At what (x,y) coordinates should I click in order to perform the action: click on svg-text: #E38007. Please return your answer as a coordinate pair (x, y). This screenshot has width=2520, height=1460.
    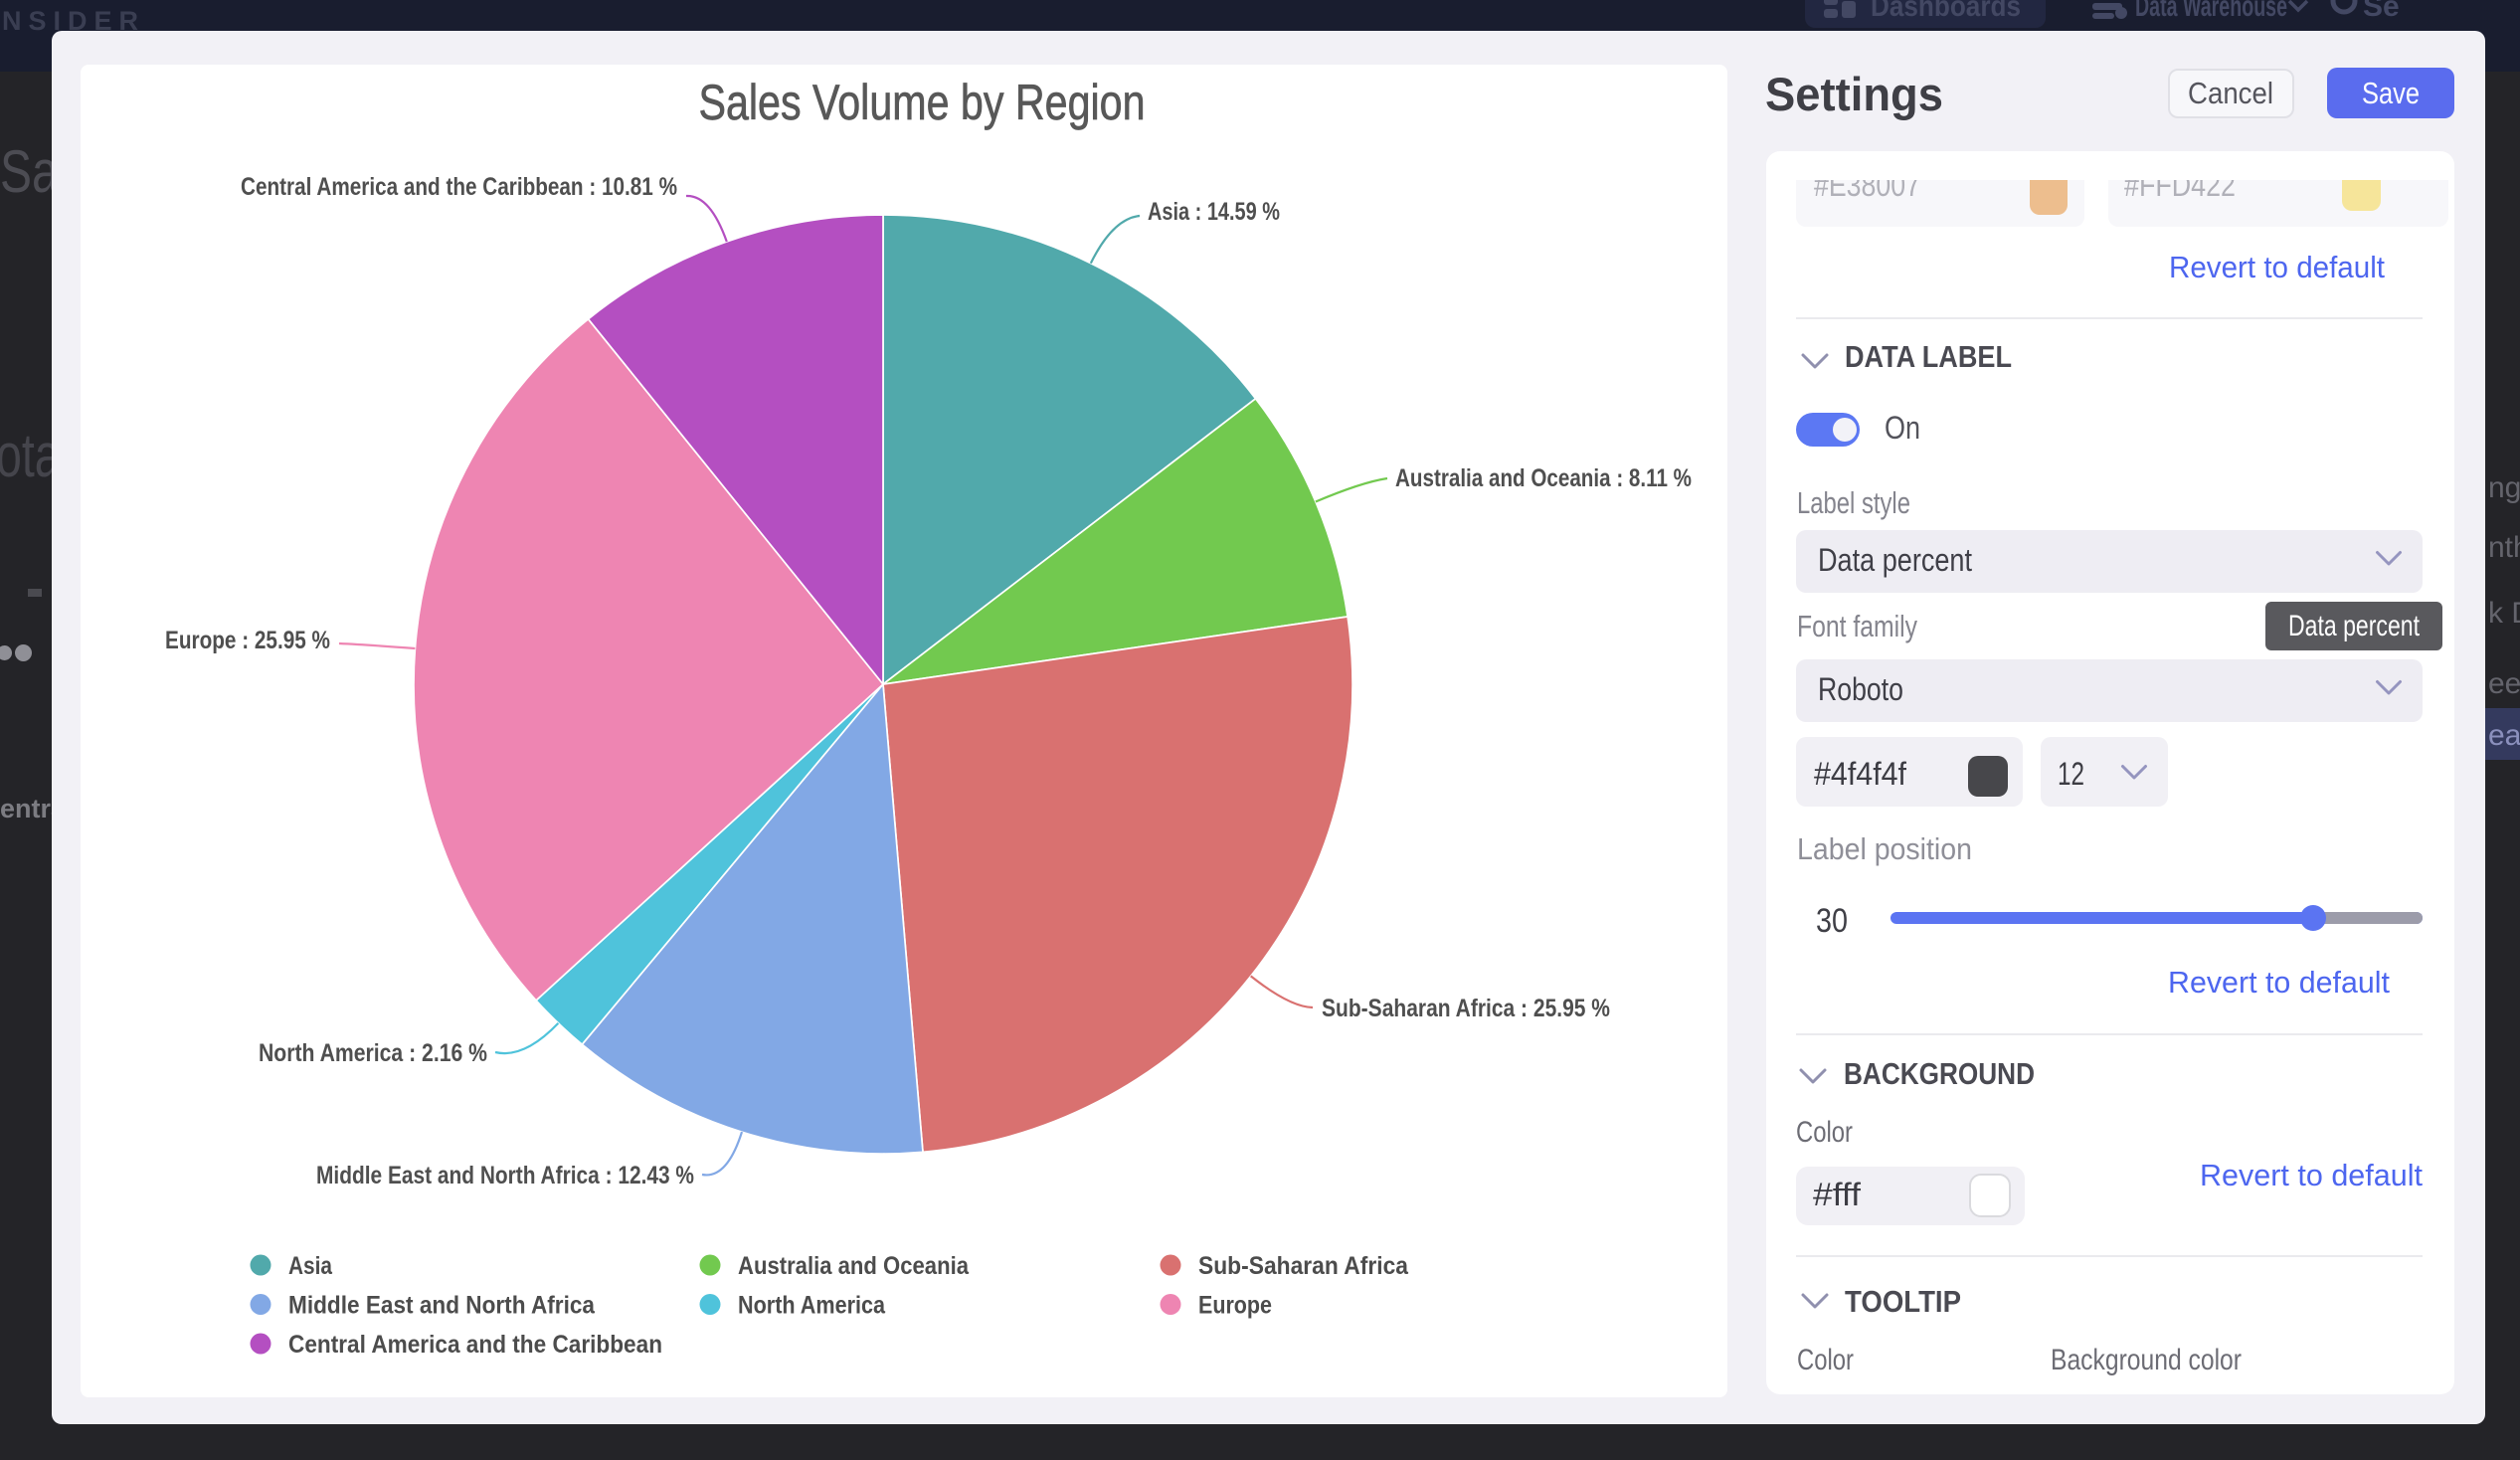
    Looking at the image, I should click on (1867, 185).